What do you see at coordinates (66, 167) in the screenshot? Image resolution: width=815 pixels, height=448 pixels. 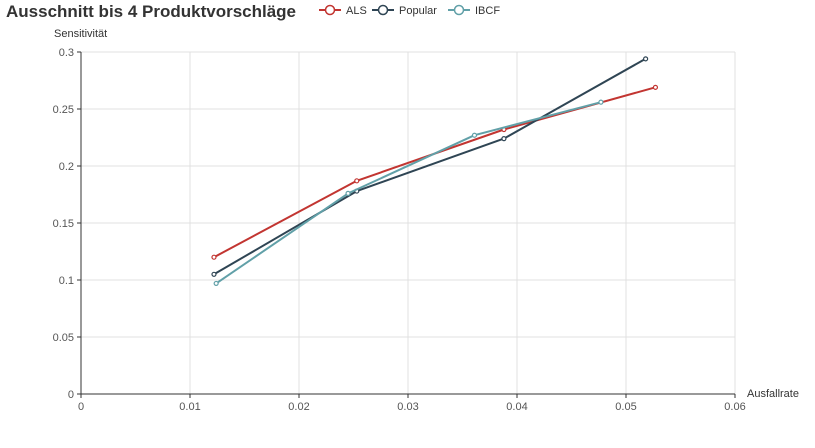 I see `y-tick-label: 0.2` at bounding box center [66, 167].